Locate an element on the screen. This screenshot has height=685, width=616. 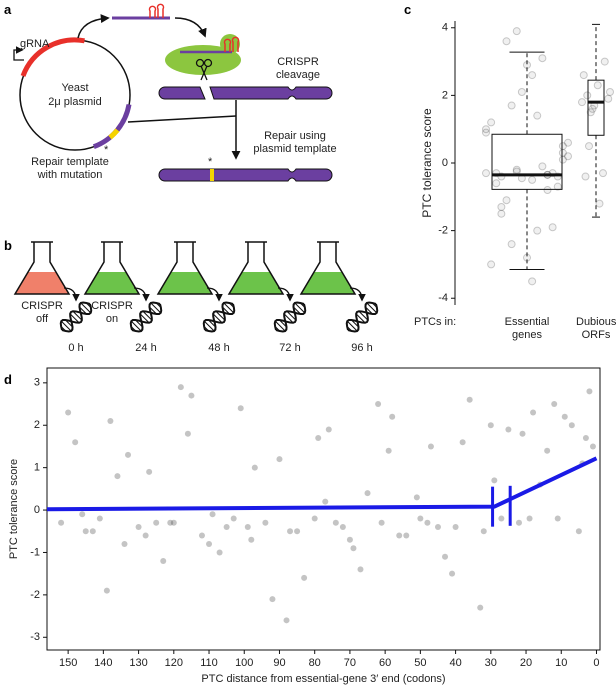
plasmid-label: 2μ plasmid is located at coordinates (75, 102).